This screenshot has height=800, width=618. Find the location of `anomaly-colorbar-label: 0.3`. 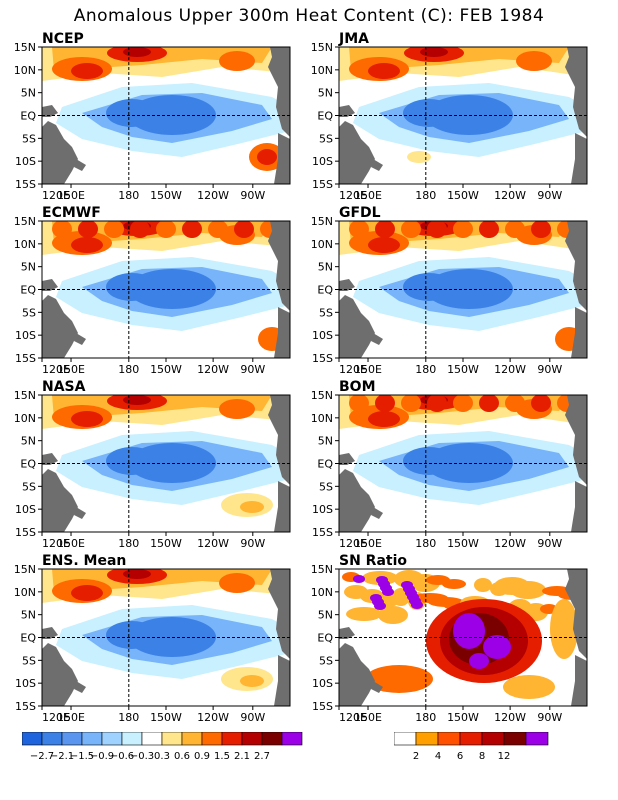

anomaly-colorbar-label: 0.3 is located at coordinates (162, 756).